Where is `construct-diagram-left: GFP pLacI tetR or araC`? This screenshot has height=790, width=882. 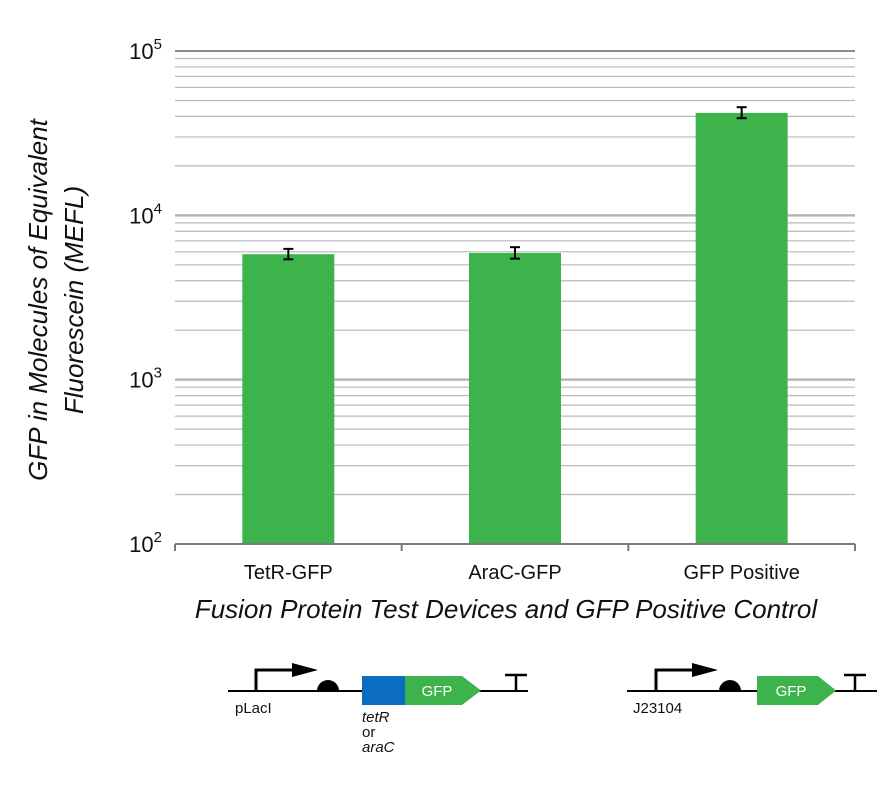 construct-diagram-left: GFP pLacI tetR or araC is located at coordinates (378, 709).